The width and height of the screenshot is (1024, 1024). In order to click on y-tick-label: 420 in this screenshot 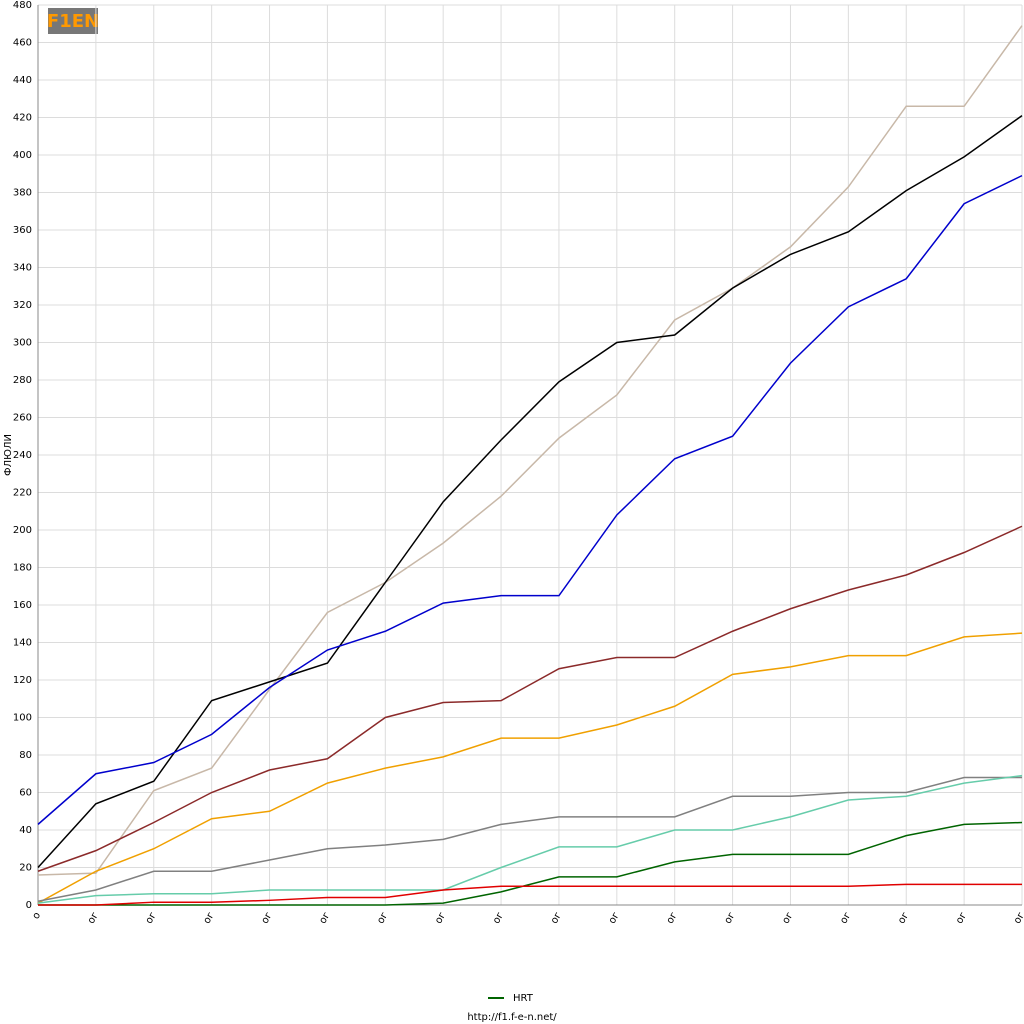, I will do `click(22, 118)`.